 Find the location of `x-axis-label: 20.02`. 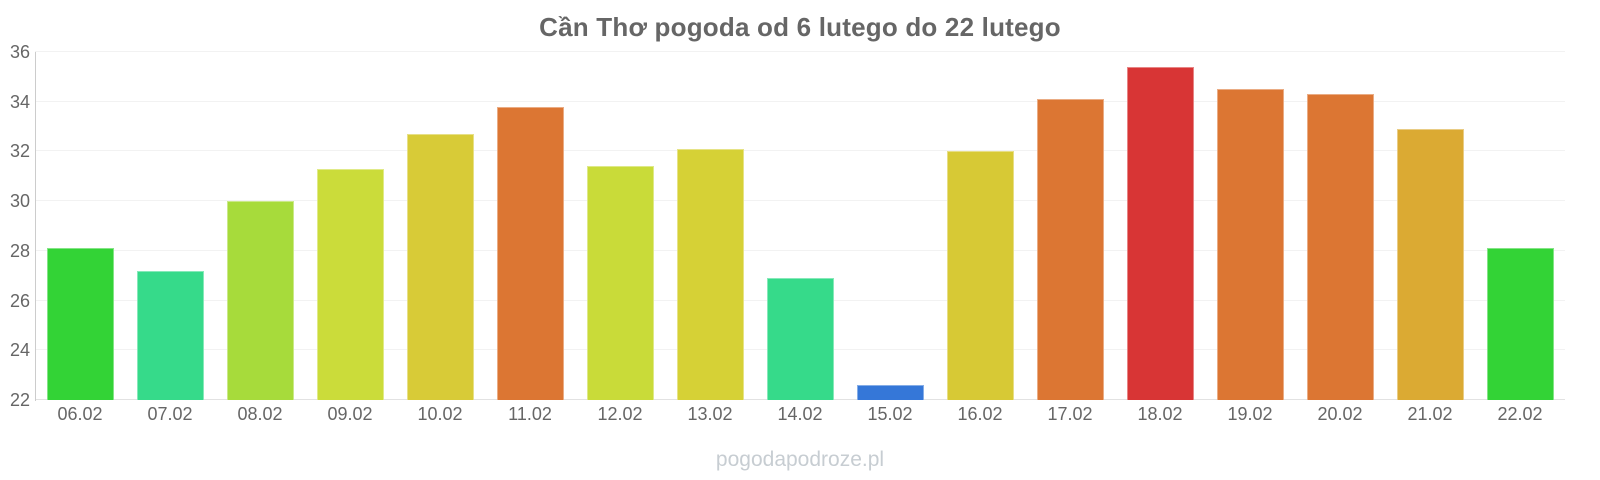

x-axis-label: 20.02 is located at coordinates (1340, 414).